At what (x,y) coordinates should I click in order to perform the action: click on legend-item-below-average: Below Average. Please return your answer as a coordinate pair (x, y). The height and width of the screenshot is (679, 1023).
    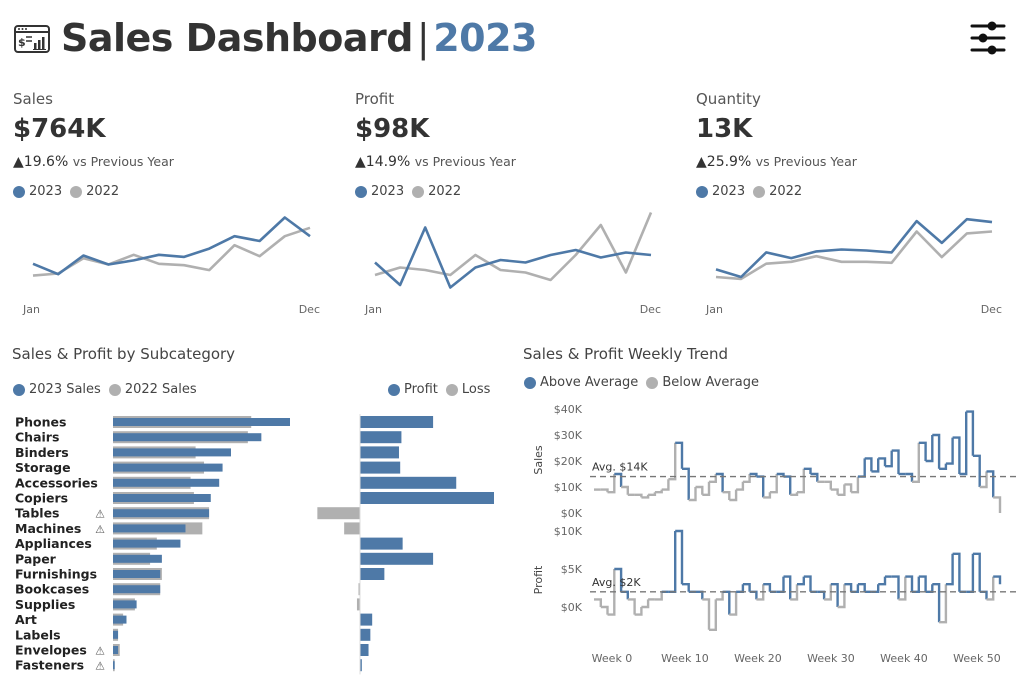
    Looking at the image, I should click on (702, 382).